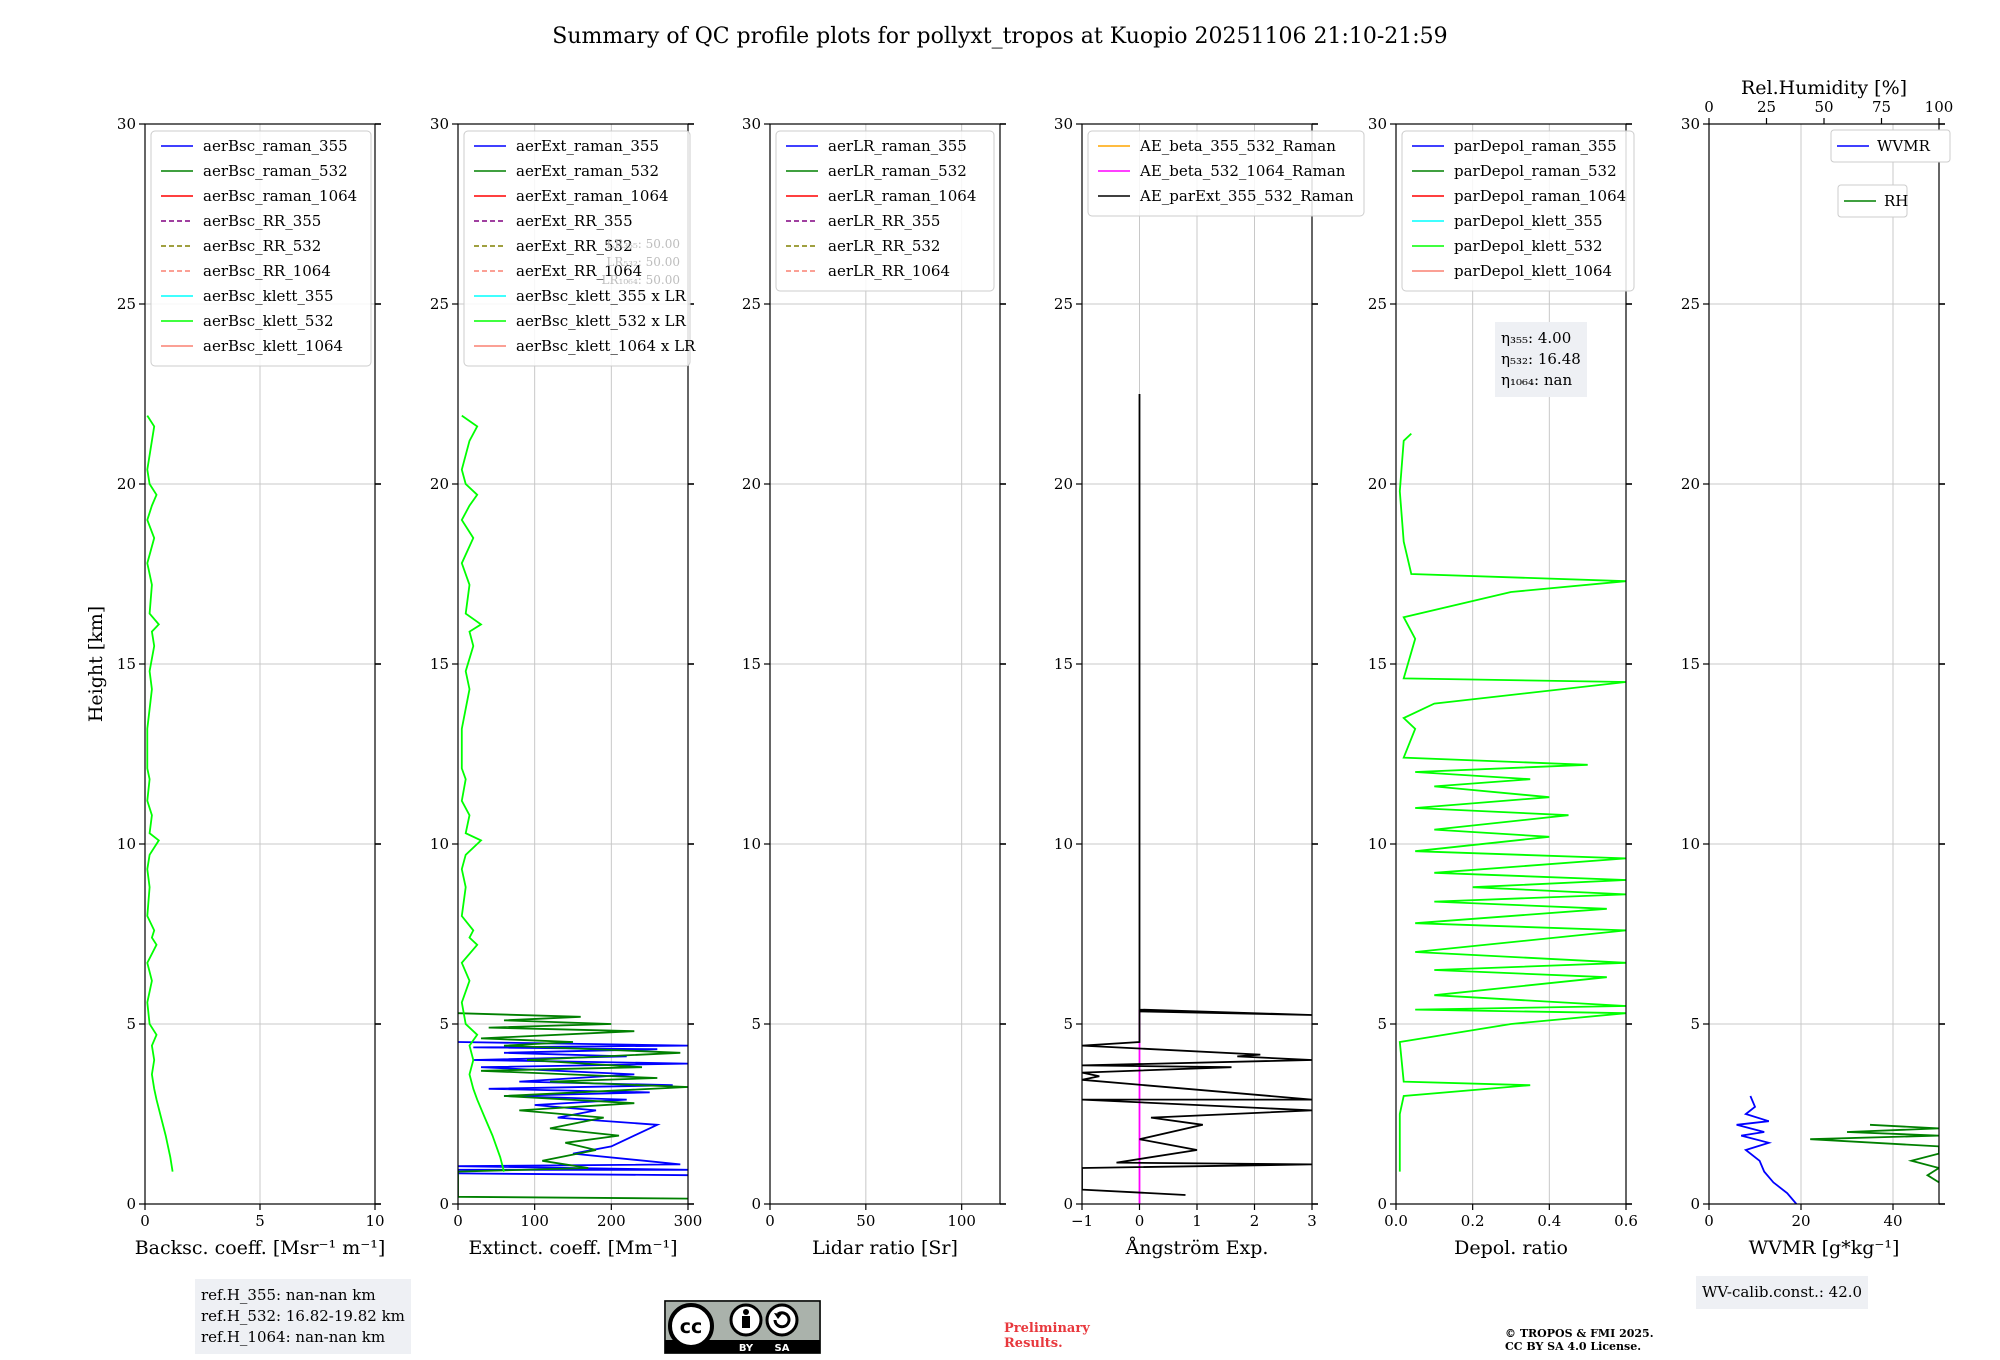 The image size is (2000, 1360). I want to click on x-tick-label: 300, so click(688, 1221).